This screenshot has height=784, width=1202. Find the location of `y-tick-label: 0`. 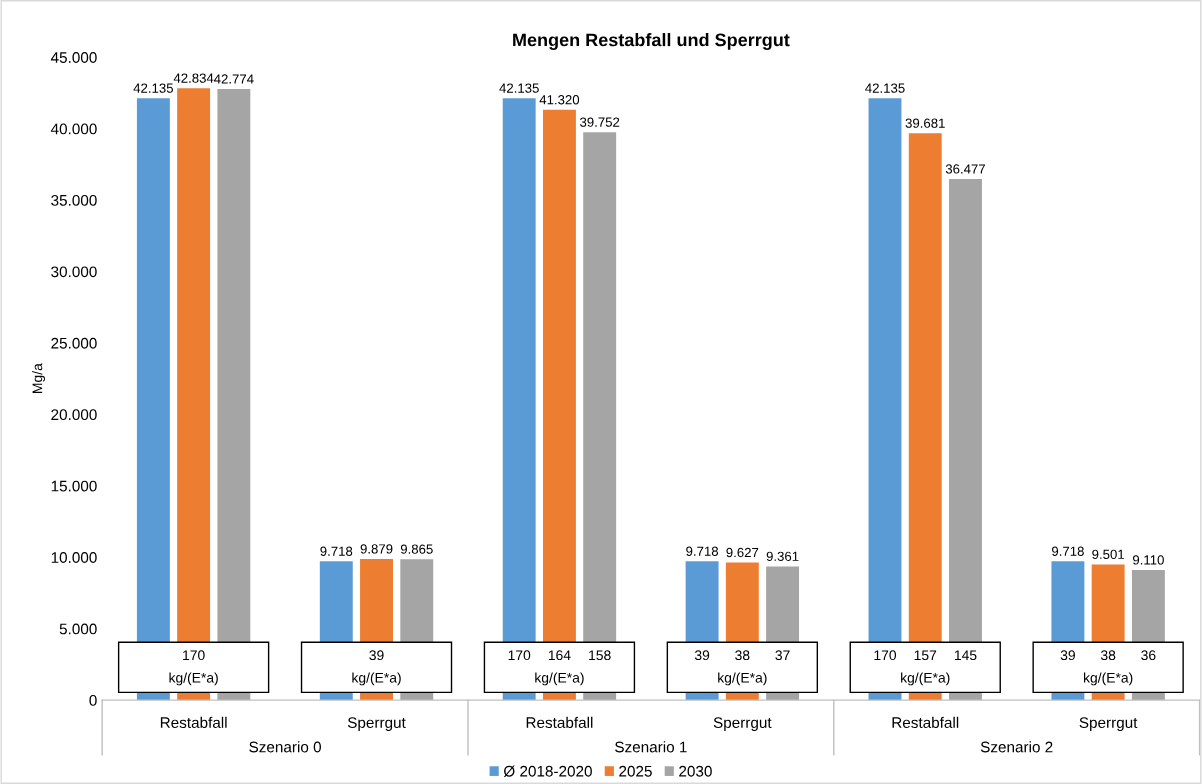

y-tick-label: 0 is located at coordinates (93, 700).